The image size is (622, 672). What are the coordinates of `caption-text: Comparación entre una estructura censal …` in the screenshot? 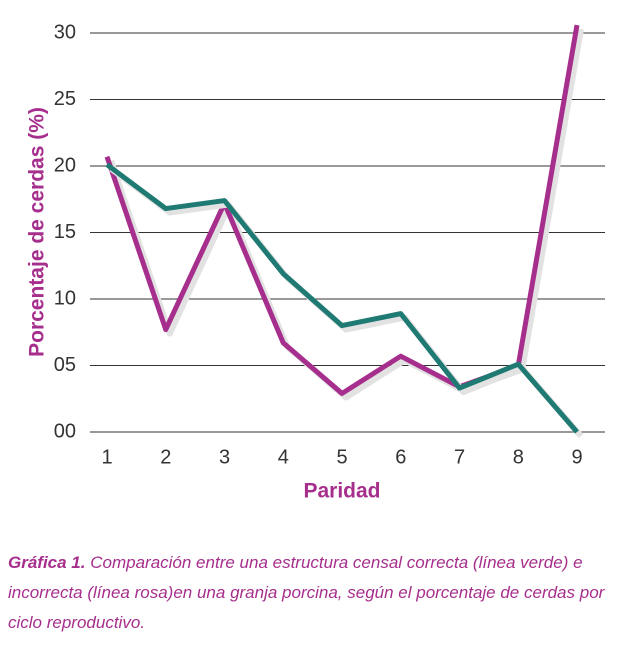 It's located at (306, 592).